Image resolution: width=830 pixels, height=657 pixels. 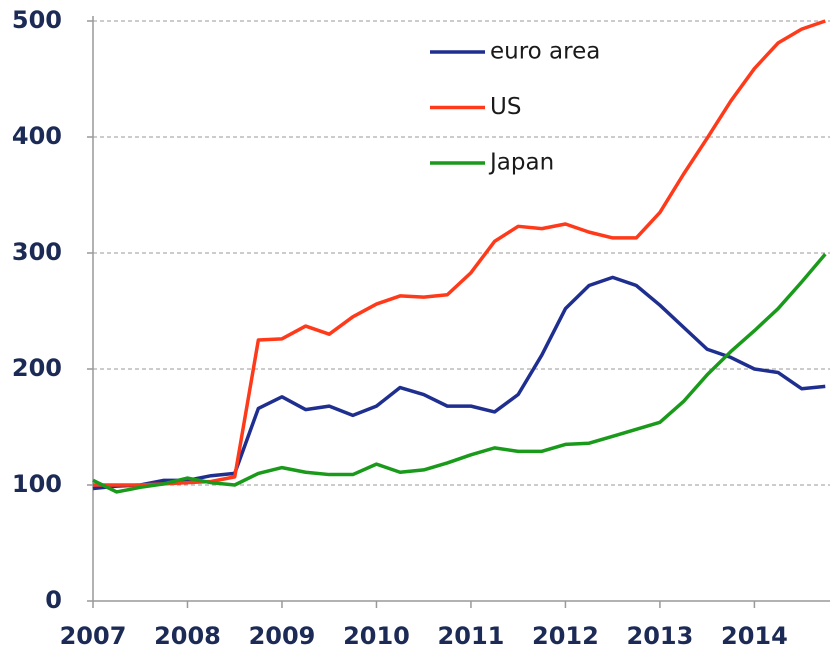 I want to click on y-tick-label: 300, so click(x=37, y=252).